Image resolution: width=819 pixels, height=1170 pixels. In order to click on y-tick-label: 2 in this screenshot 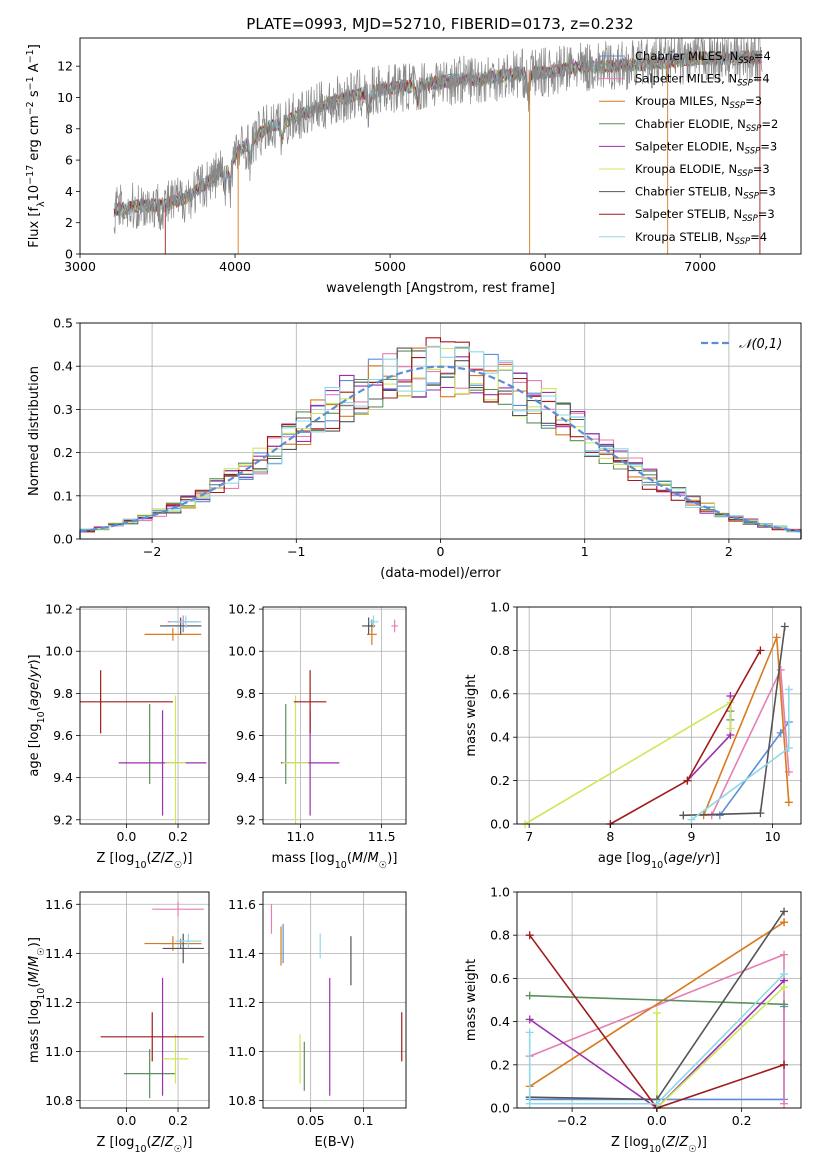, I will do `click(69, 222)`.